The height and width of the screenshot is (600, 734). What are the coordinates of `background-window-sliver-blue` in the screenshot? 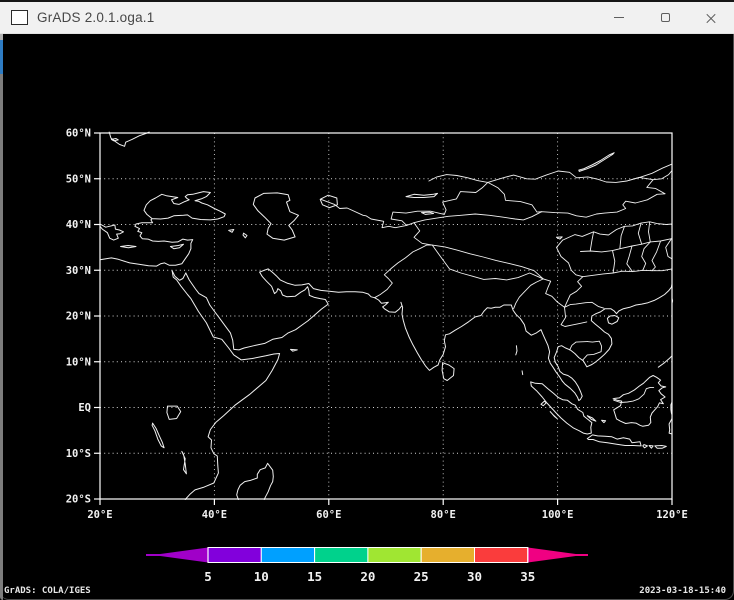 It's located at (1, 57).